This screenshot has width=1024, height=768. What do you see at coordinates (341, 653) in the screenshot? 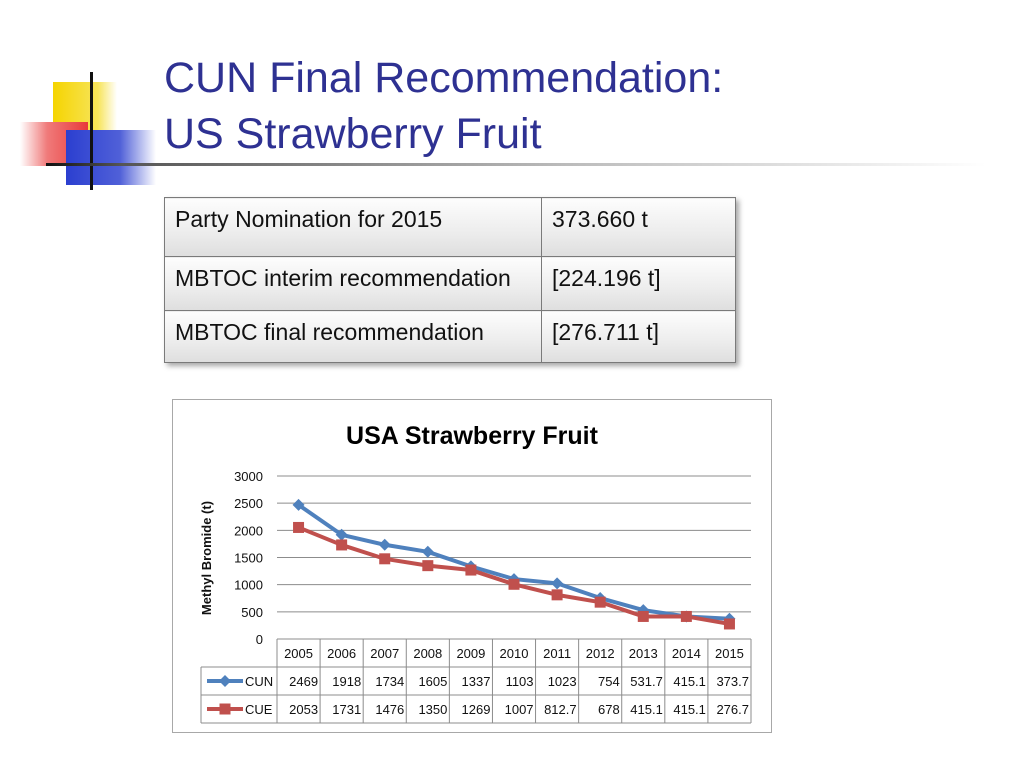
I see `x-tick-label: 2006` at bounding box center [341, 653].